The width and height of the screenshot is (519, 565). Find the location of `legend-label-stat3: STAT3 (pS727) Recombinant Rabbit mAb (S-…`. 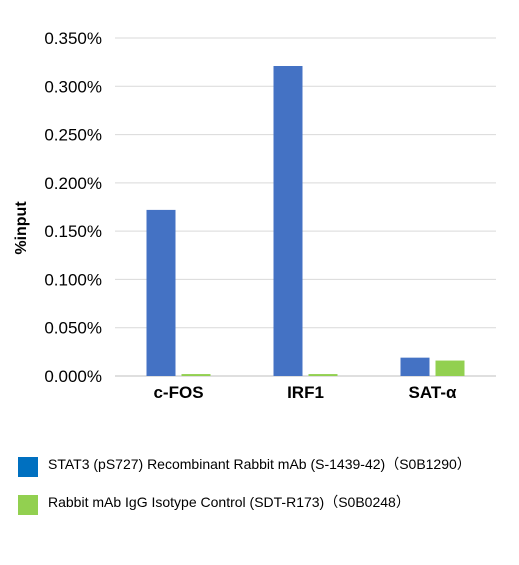

legend-label-stat3: STAT3 (pS727) Recombinant Rabbit mAb (S-… is located at coordinates (259, 464).